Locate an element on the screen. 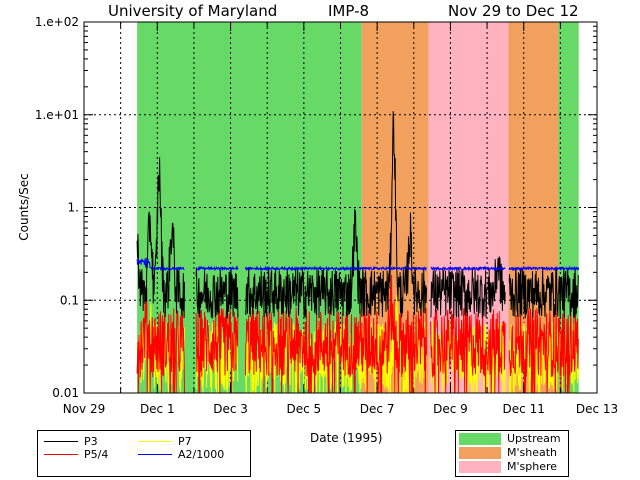  x-tick-label-1: Dec 1 is located at coordinates (157, 409).